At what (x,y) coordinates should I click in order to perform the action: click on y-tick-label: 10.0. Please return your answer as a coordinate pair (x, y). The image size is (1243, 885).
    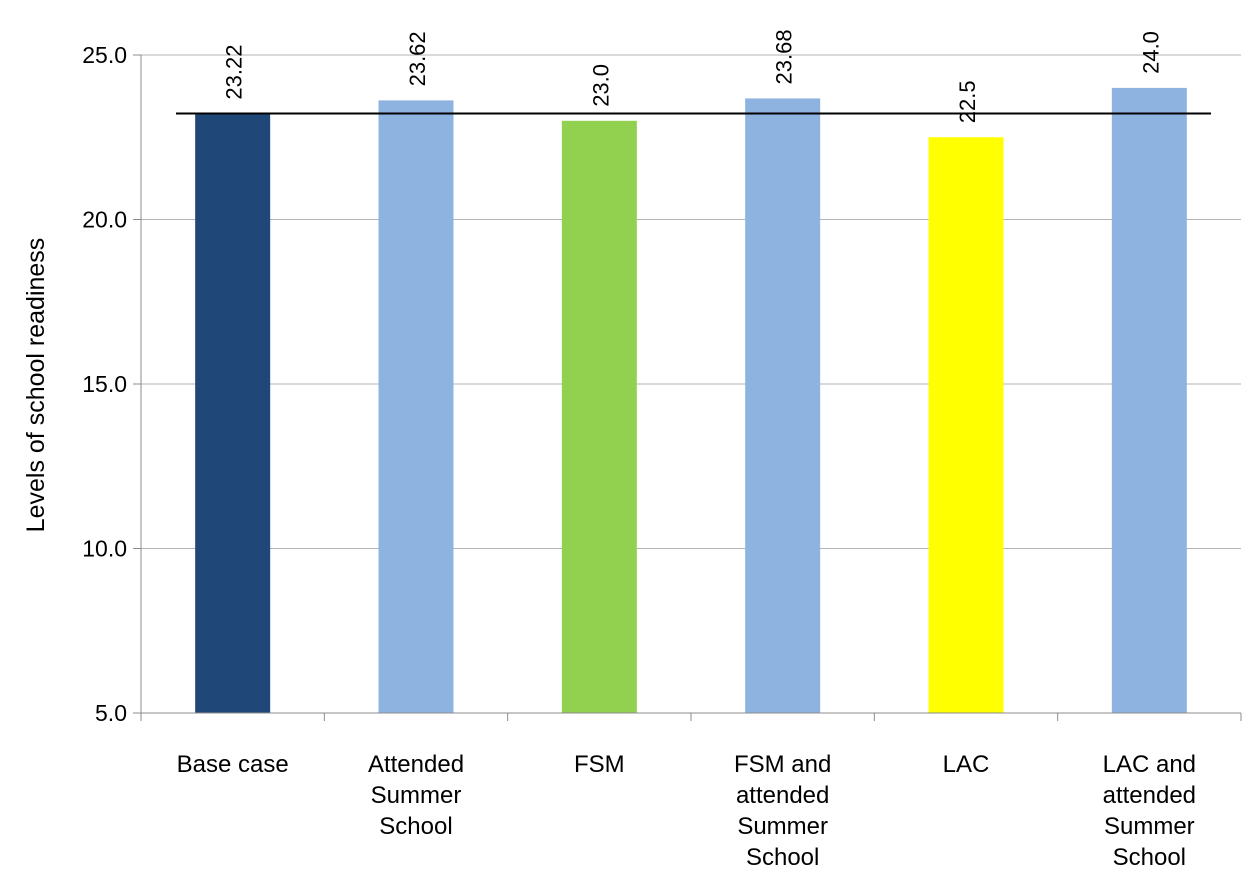
    Looking at the image, I should click on (104, 549).